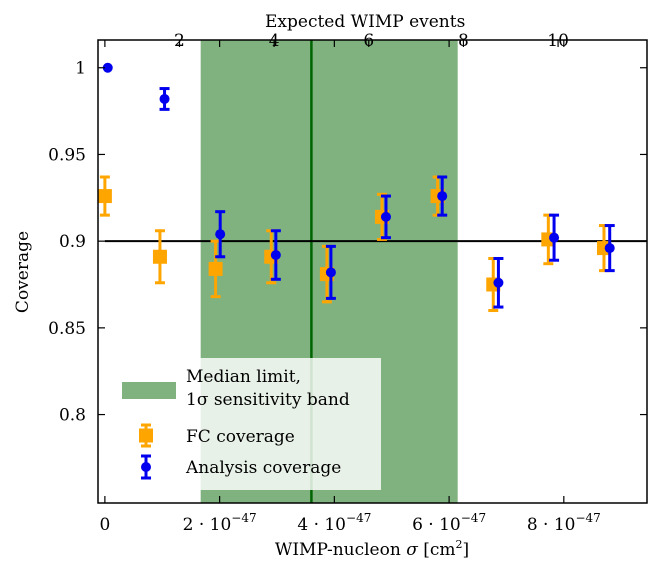 This screenshot has width=664, height=571. I want to click on x-tick-mantissa: 4 · 10, so click(321, 525).